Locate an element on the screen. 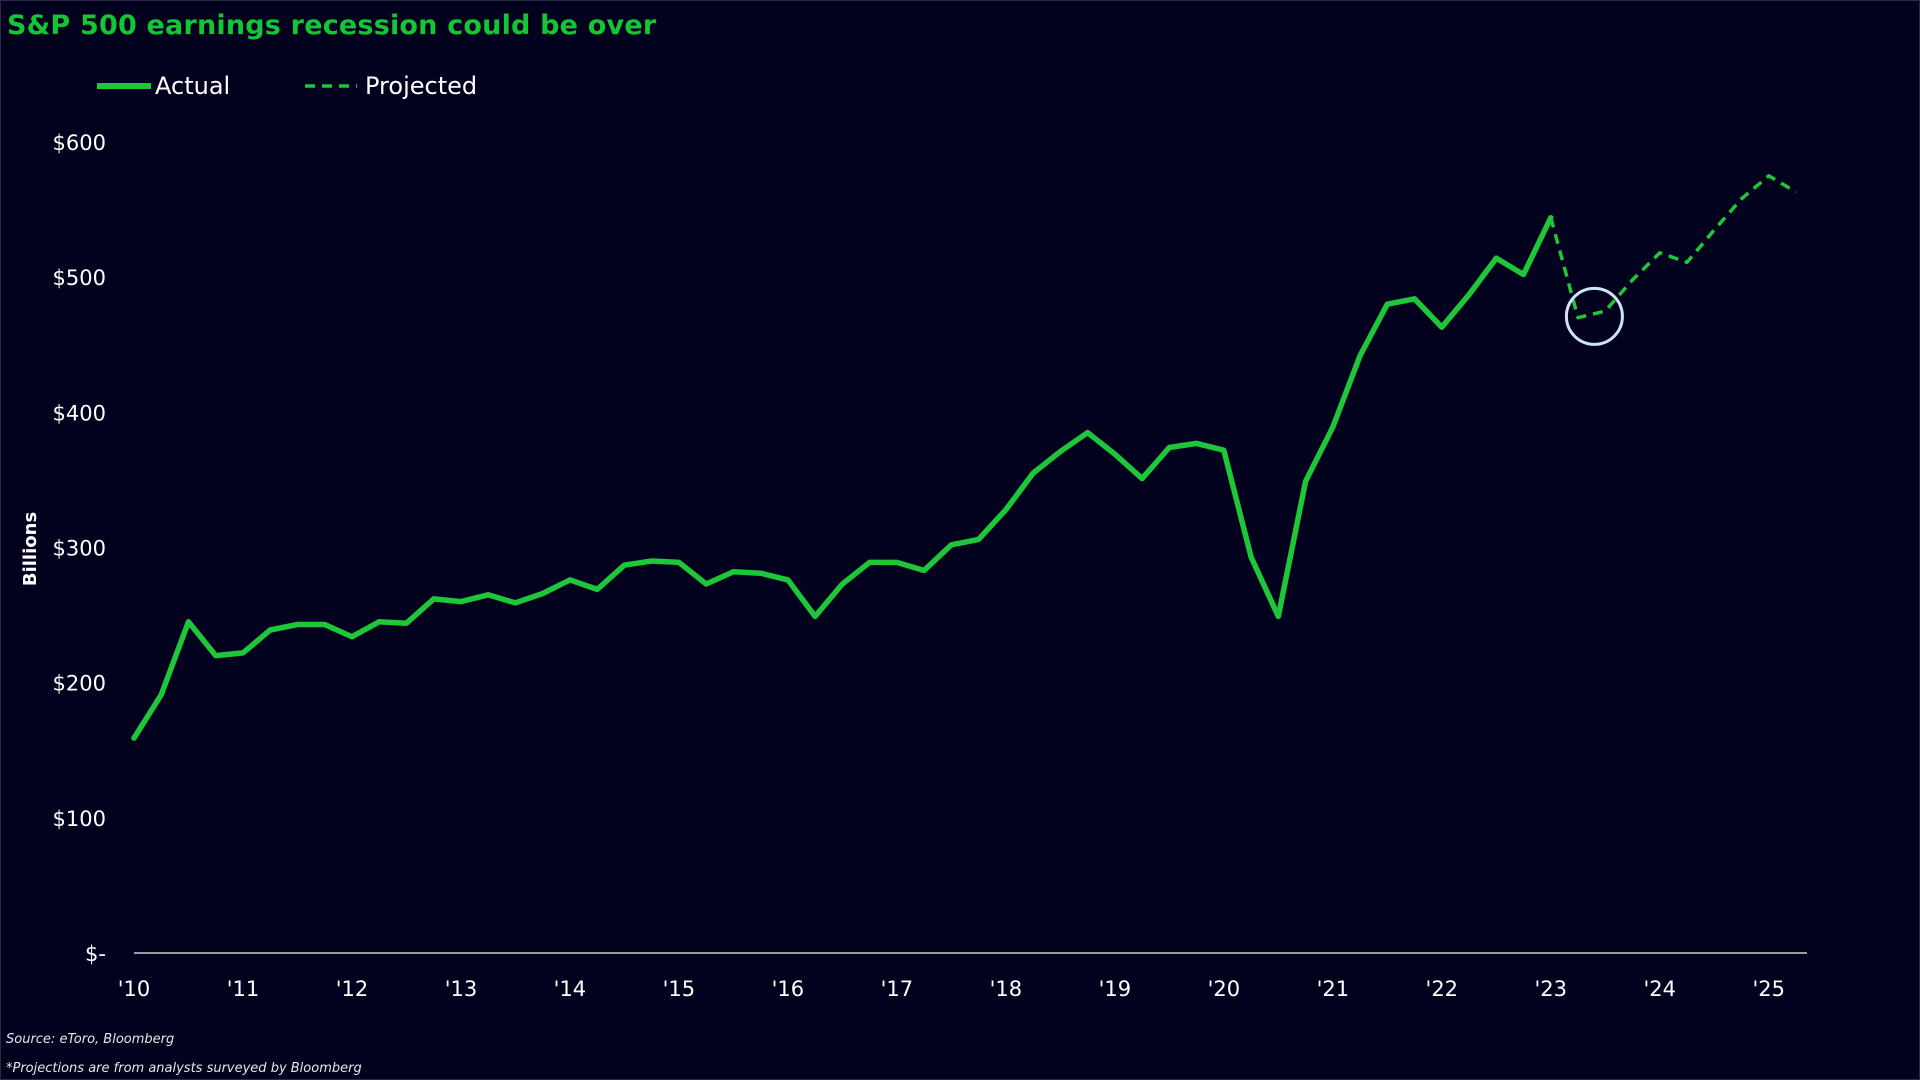 The height and width of the screenshot is (1080, 1920). x-tick-label: '11 is located at coordinates (243, 989).